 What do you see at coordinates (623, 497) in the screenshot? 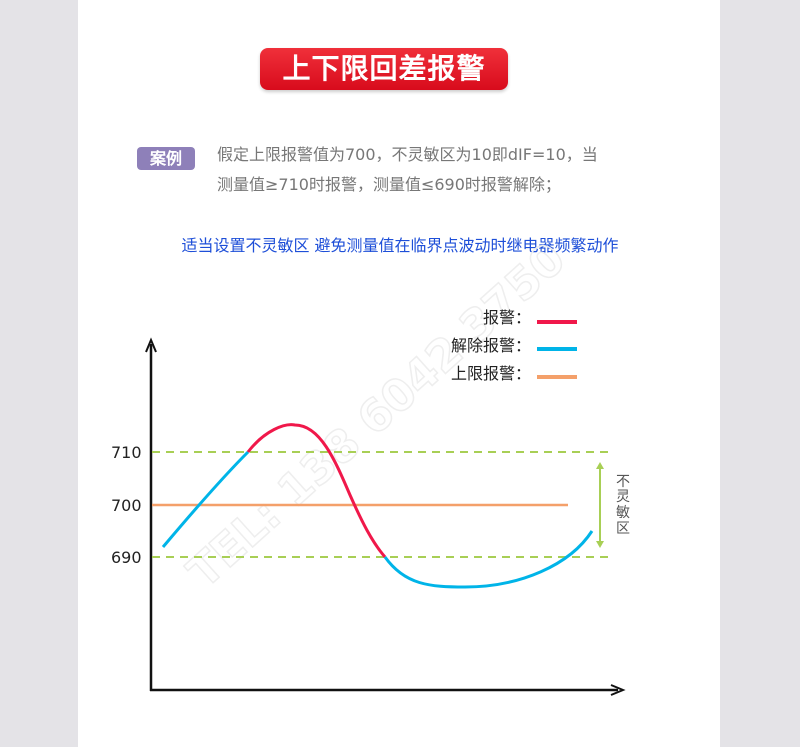
I see `deadband-char: 灵` at bounding box center [623, 497].